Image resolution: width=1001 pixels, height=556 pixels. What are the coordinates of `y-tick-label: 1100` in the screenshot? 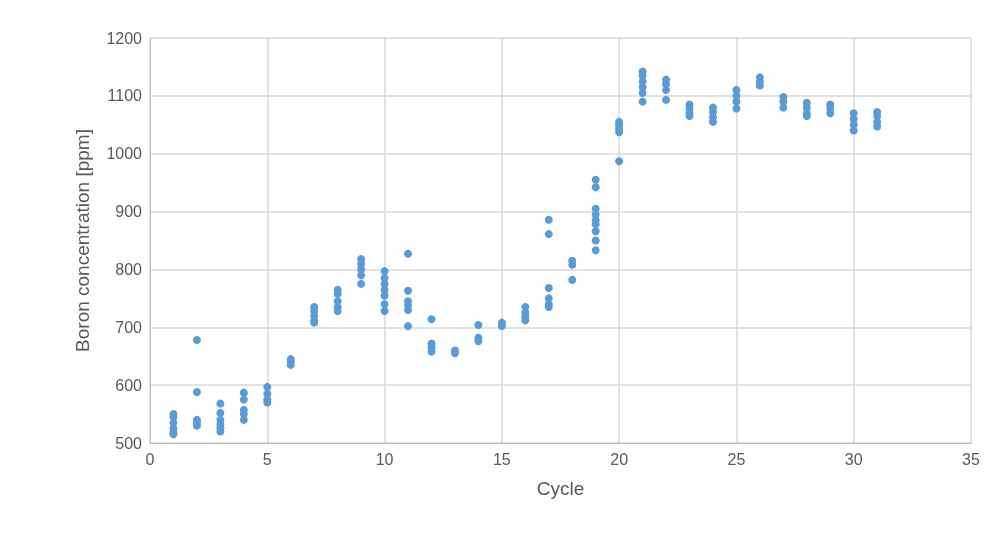 It's located at (125, 96).